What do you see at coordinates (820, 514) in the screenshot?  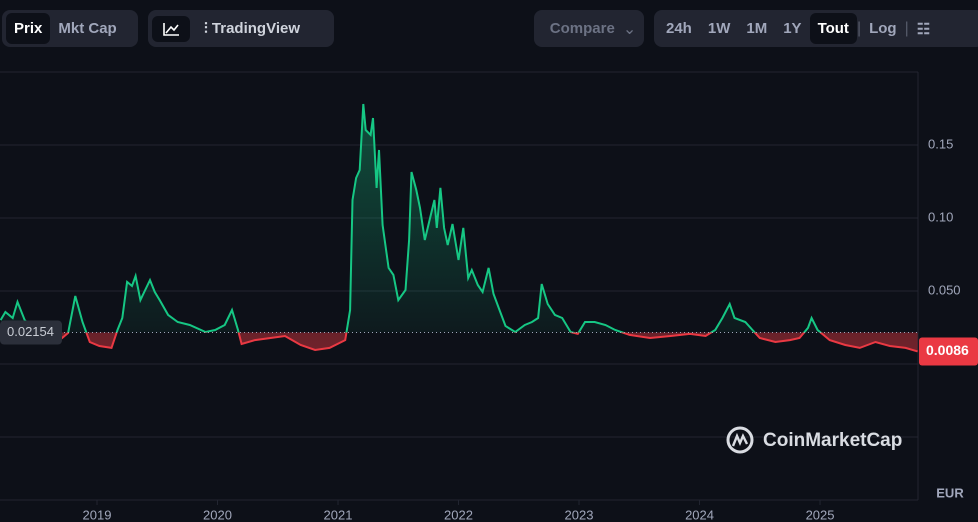 I see `x-tick-label: 2025` at bounding box center [820, 514].